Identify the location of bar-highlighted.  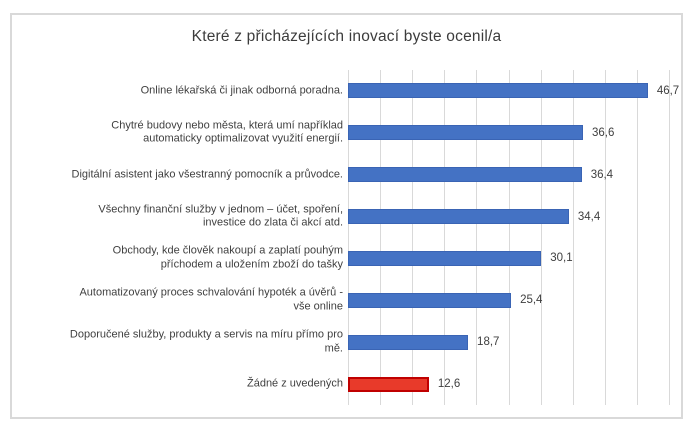
(388, 384).